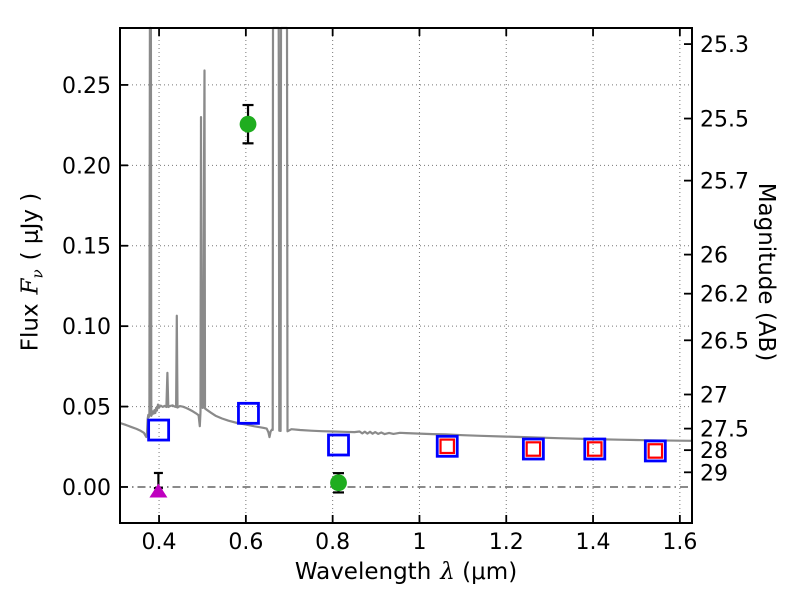 The height and width of the screenshot is (600, 800). Describe the element at coordinates (506, 542) in the screenshot. I see `x-tick-label: 1.2` at that location.